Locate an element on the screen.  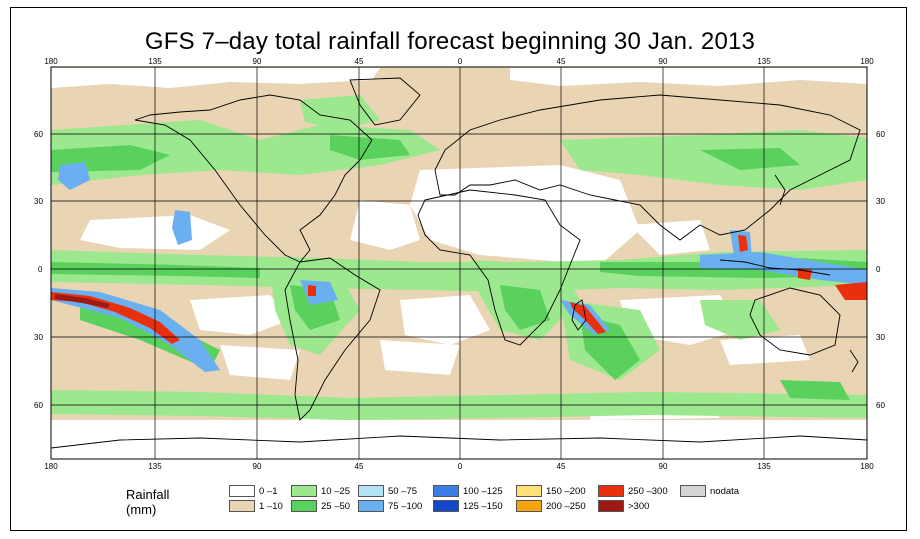
lat-tick-right: 0 is located at coordinates (878, 269).